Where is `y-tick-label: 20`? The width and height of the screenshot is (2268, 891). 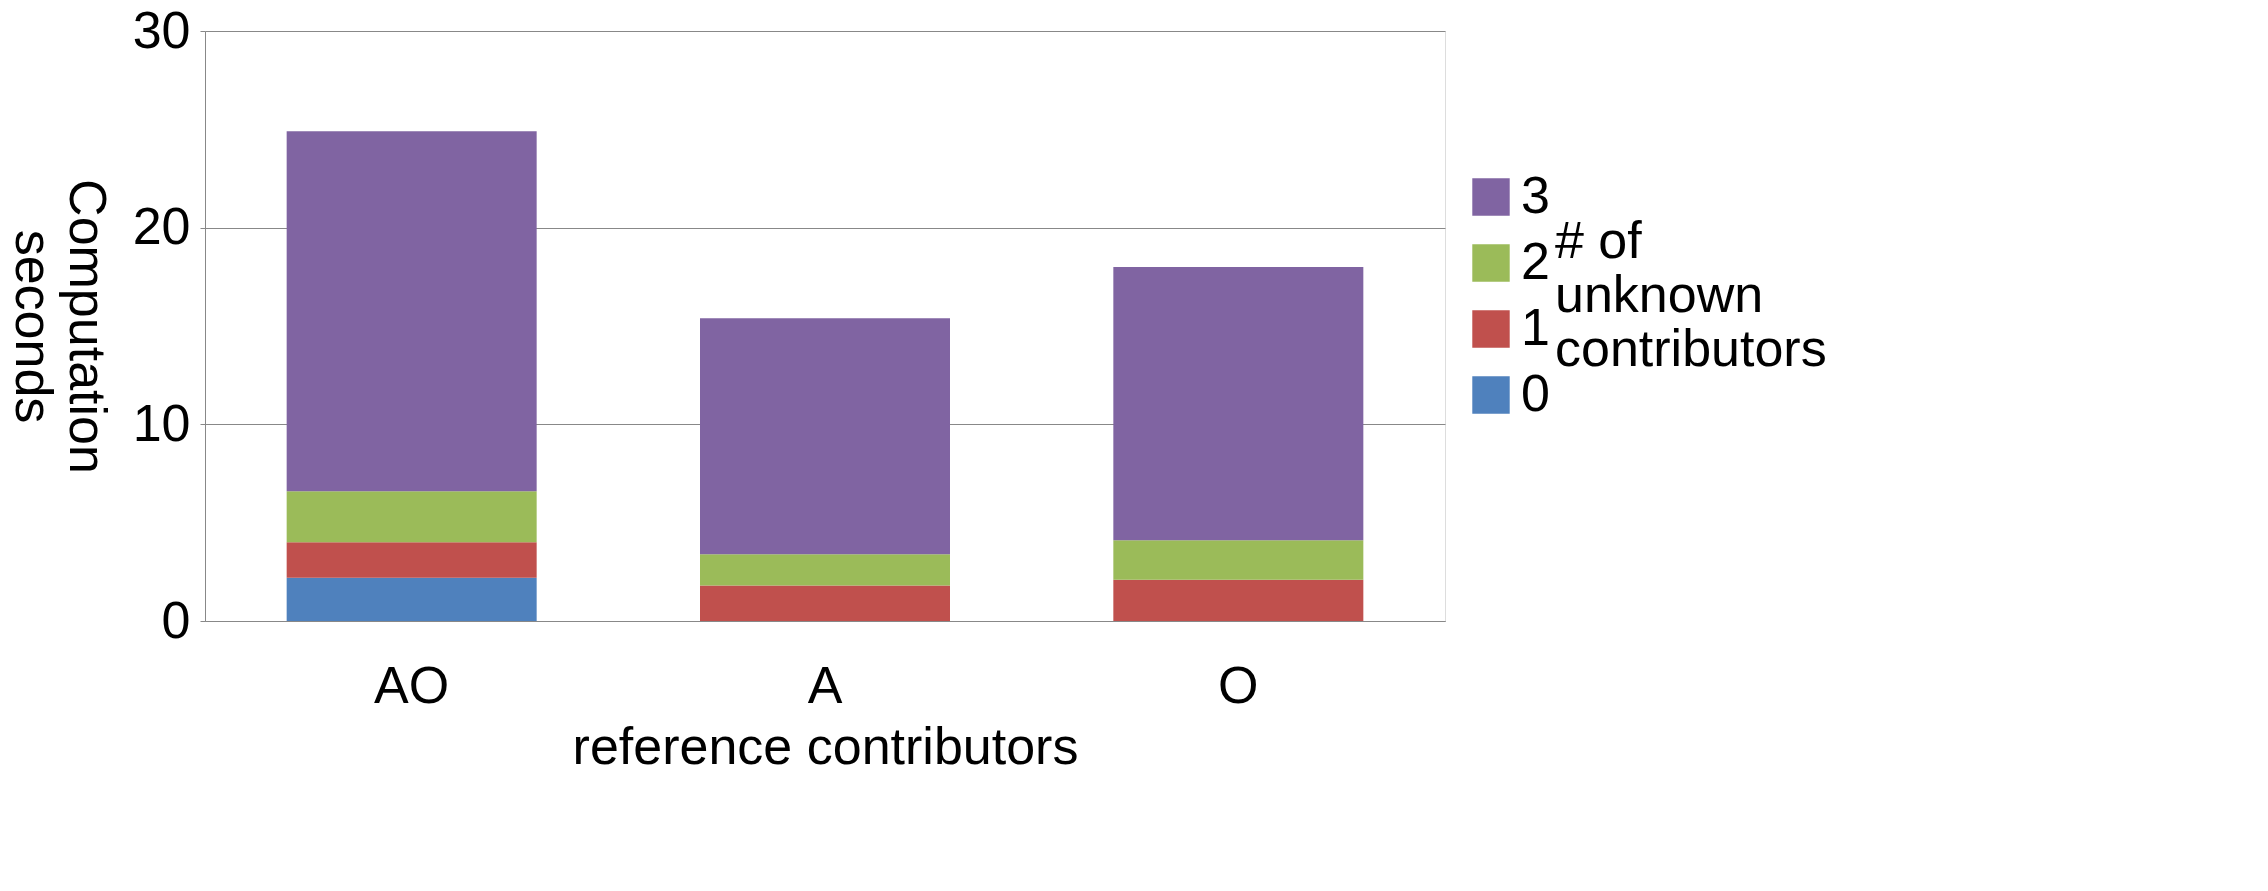 y-tick-label: 20 is located at coordinates (161, 226).